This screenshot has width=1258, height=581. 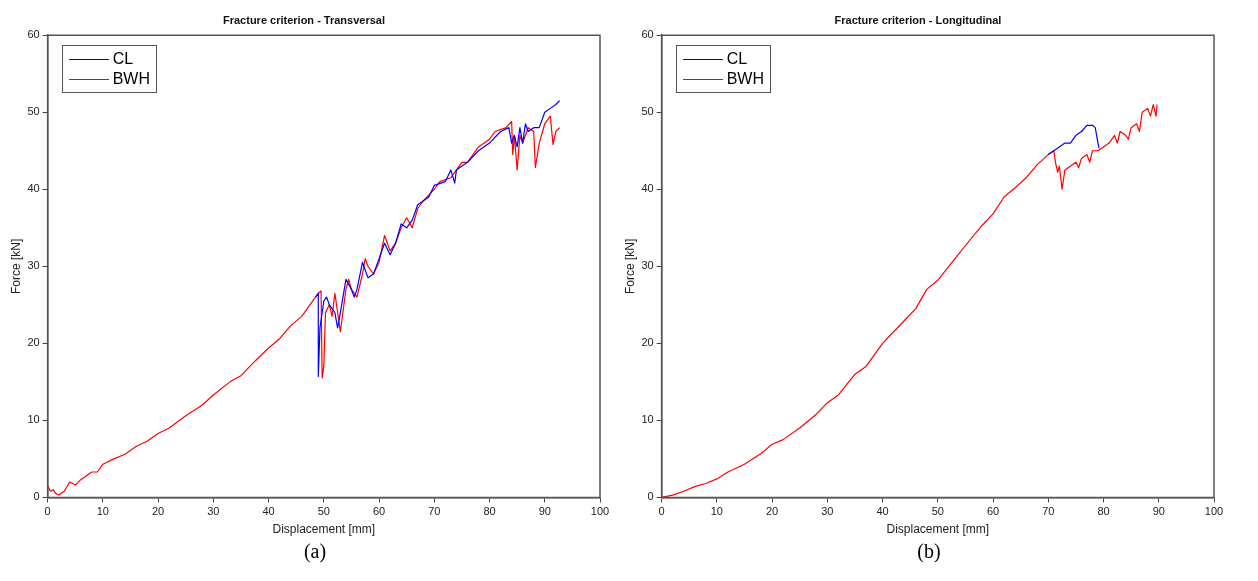 What do you see at coordinates (315, 551) in the screenshot?
I see `text: (a)` at bounding box center [315, 551].